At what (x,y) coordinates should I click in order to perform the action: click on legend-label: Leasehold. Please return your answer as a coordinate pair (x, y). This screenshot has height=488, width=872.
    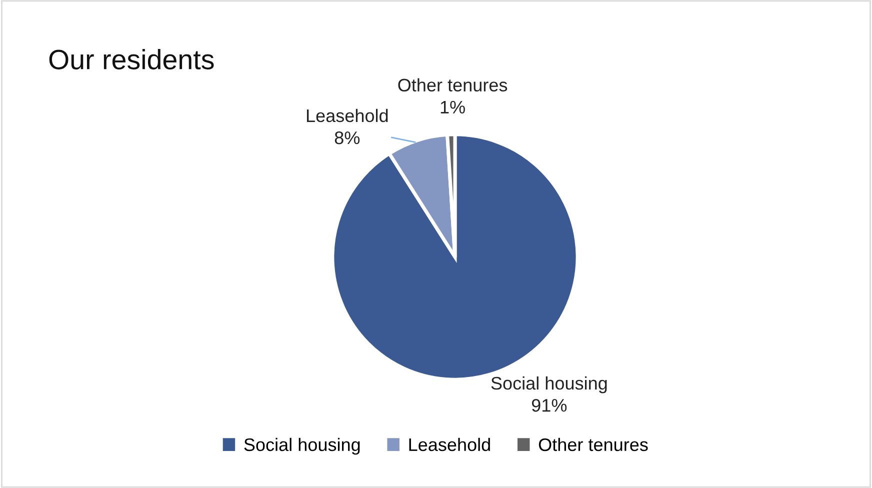
    Looking at the image, I should click on (449, 445).